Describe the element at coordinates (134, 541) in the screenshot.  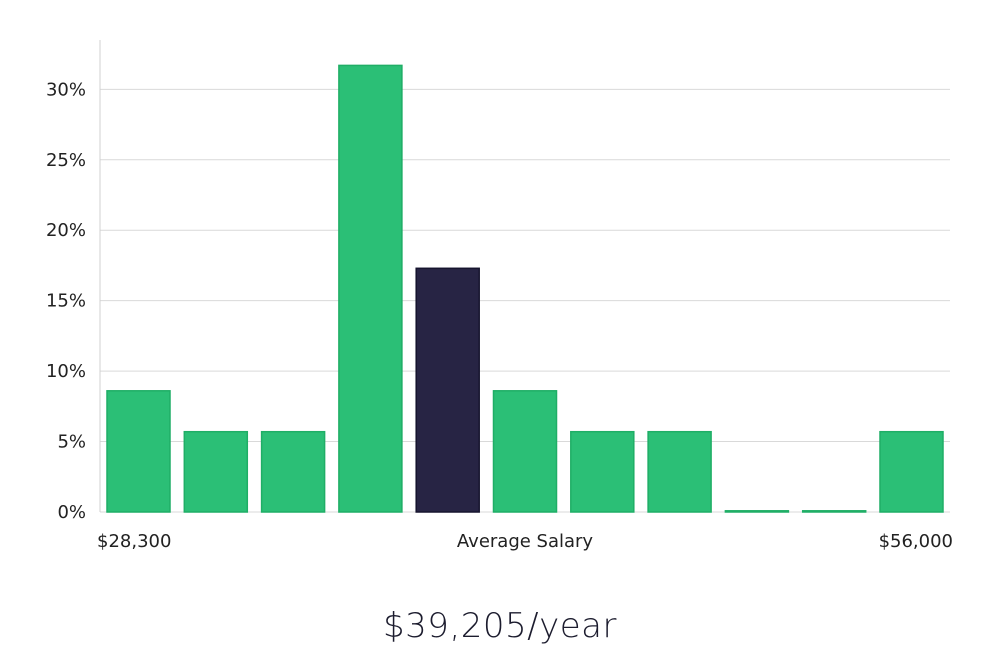
I see `x-min-label: $28,300` at that location.